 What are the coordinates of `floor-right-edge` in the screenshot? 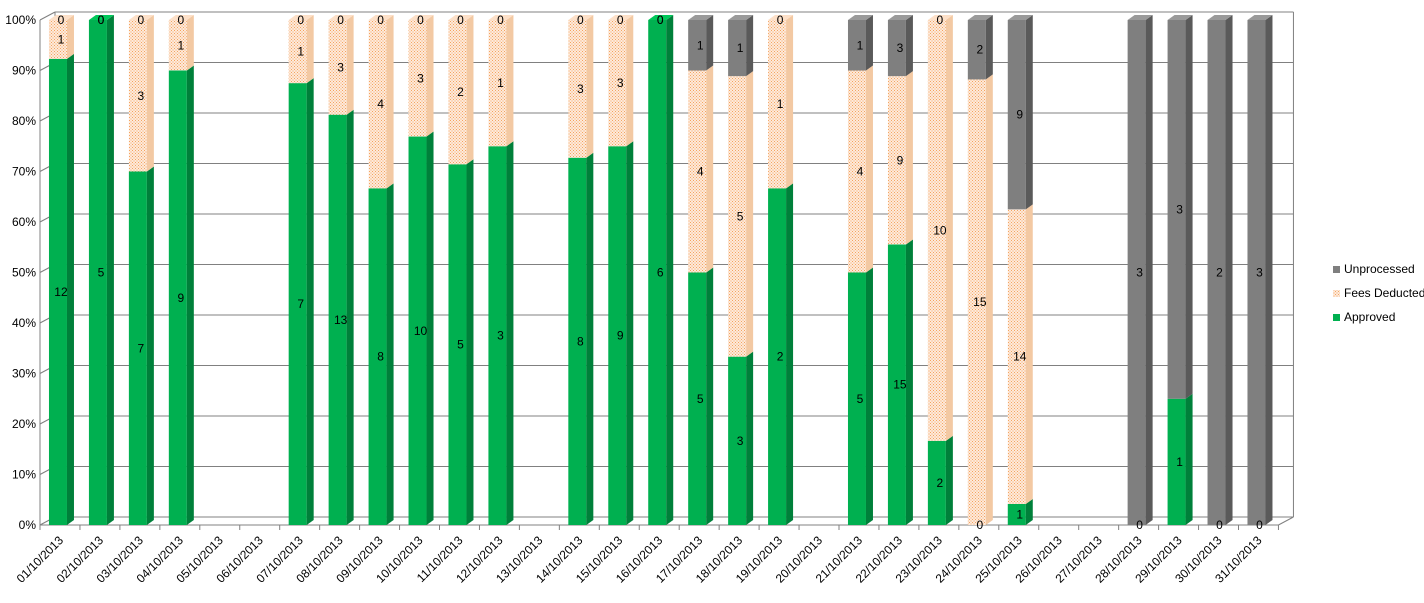 It's located at (1286, 521).